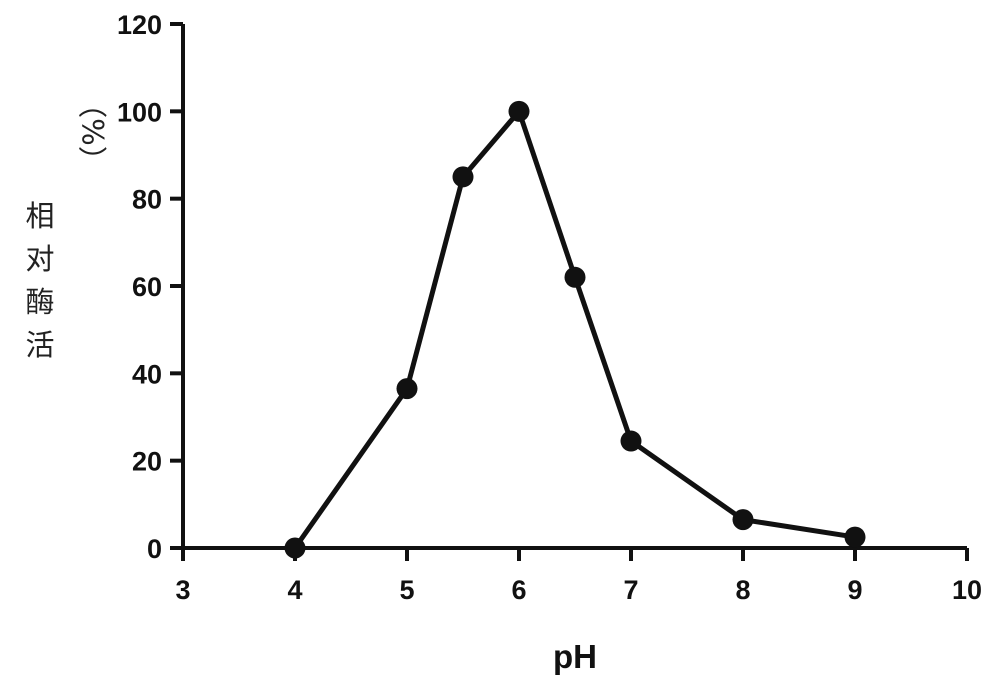 Image resolution: width=1000 pixels, height=683 pixels. I want to click on y-label-char: 相, so click(39, 216).